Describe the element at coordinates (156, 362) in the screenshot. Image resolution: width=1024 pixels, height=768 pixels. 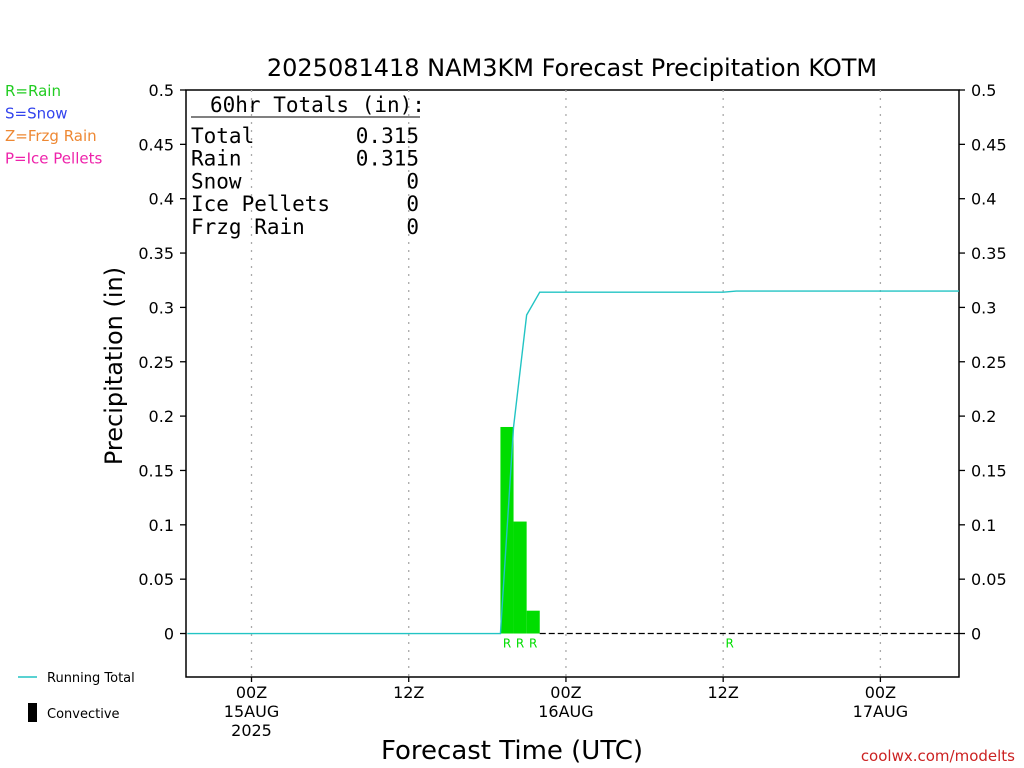
I see `y-tick-label-left-5: 0.25` at that location.